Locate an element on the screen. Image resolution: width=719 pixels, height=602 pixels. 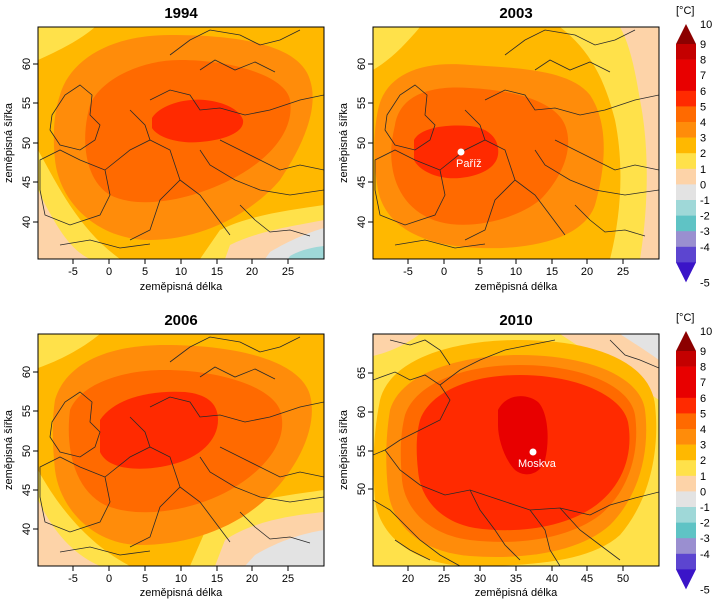
x-tick-label: 30 is located at coordinates (480, 579).